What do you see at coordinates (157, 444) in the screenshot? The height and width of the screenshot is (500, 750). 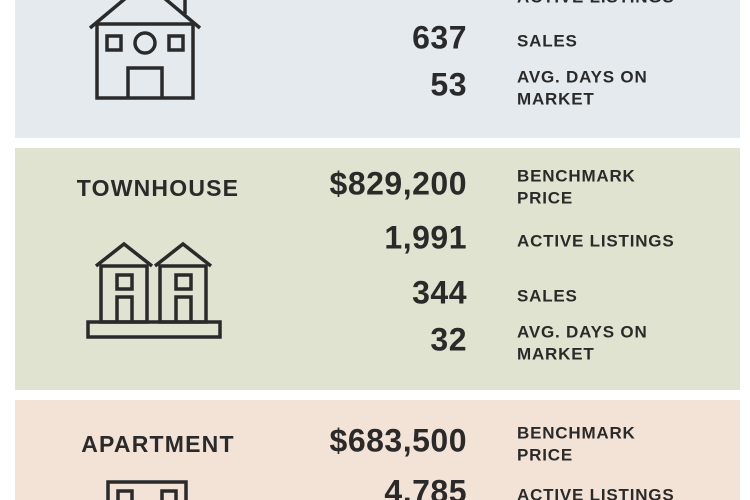 I see `section-title: APARTMENT` at bounding box center [157, 444].